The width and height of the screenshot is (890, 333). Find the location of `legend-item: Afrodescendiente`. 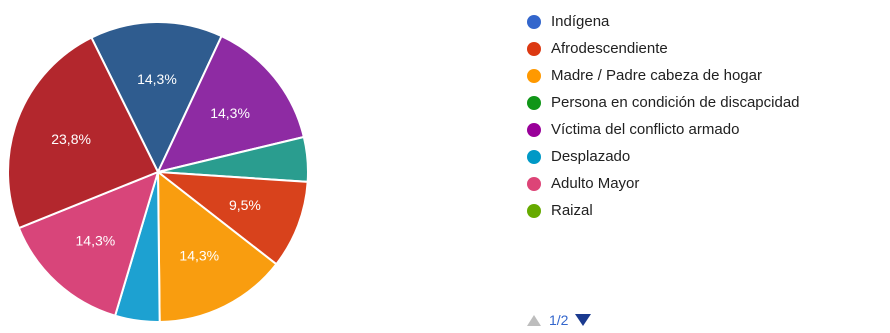

legend-item: Afrodescendiente is located at coordinates (663, 48).